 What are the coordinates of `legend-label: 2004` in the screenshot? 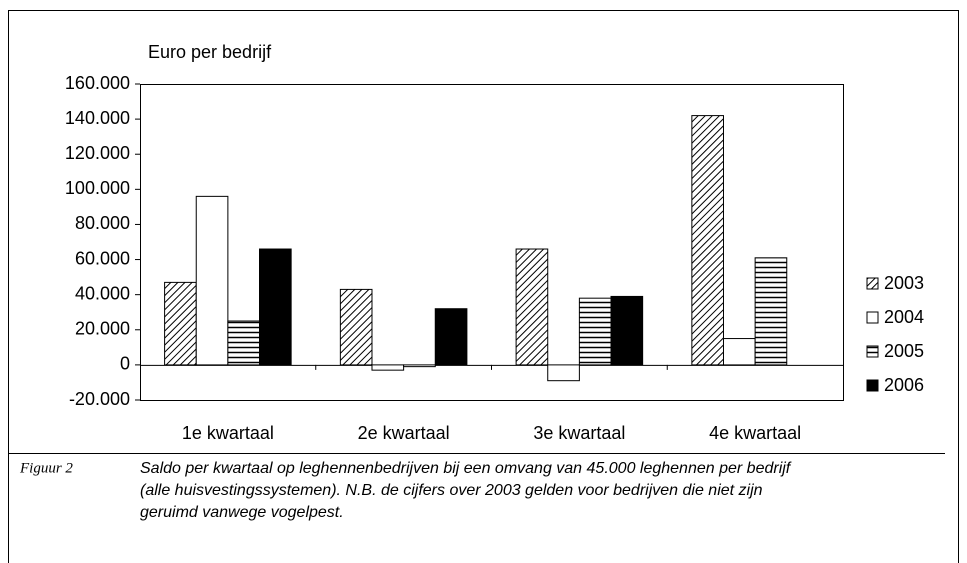 It's located at (904, 317).